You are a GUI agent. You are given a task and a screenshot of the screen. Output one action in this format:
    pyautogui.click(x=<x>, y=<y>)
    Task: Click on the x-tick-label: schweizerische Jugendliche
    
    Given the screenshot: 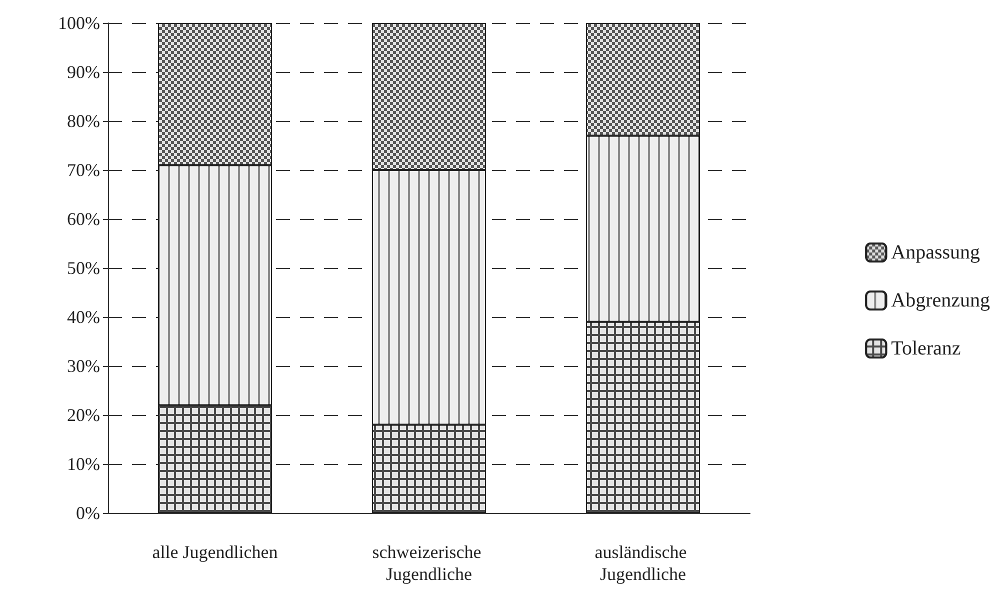 What is the action you would take?
    pyautogui.click(x=429, y=563)
    